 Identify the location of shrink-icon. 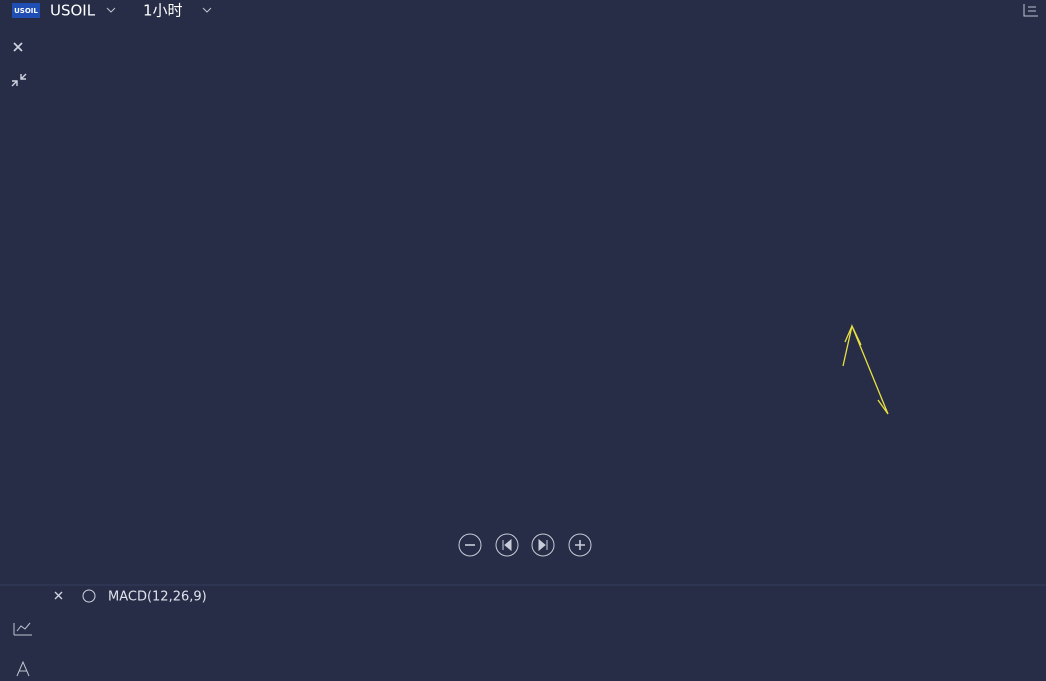
(19, 80).